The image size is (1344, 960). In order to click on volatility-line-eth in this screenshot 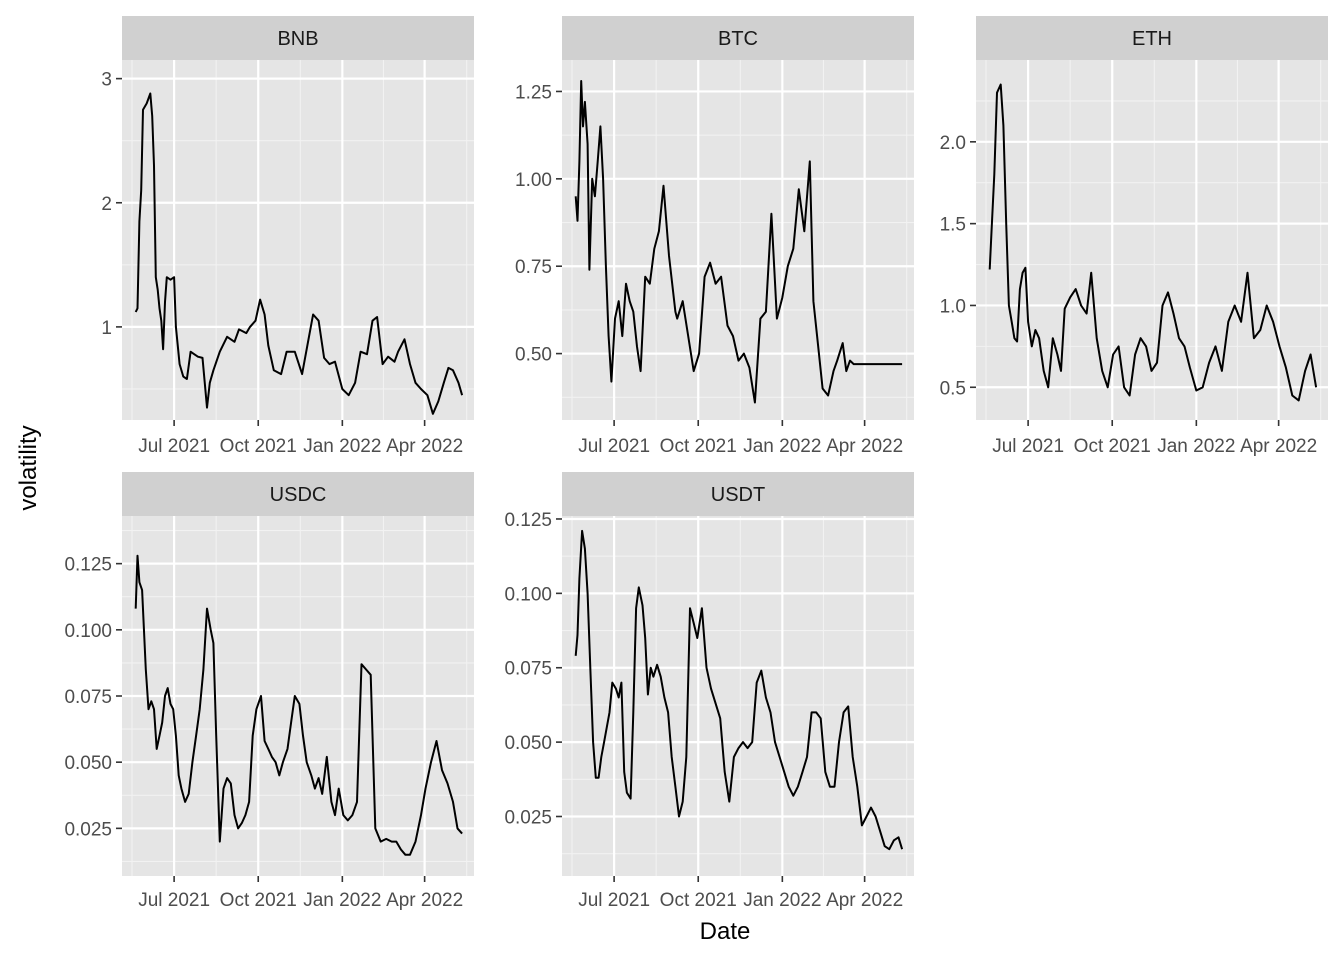, I will do `click(1153, 242)`.